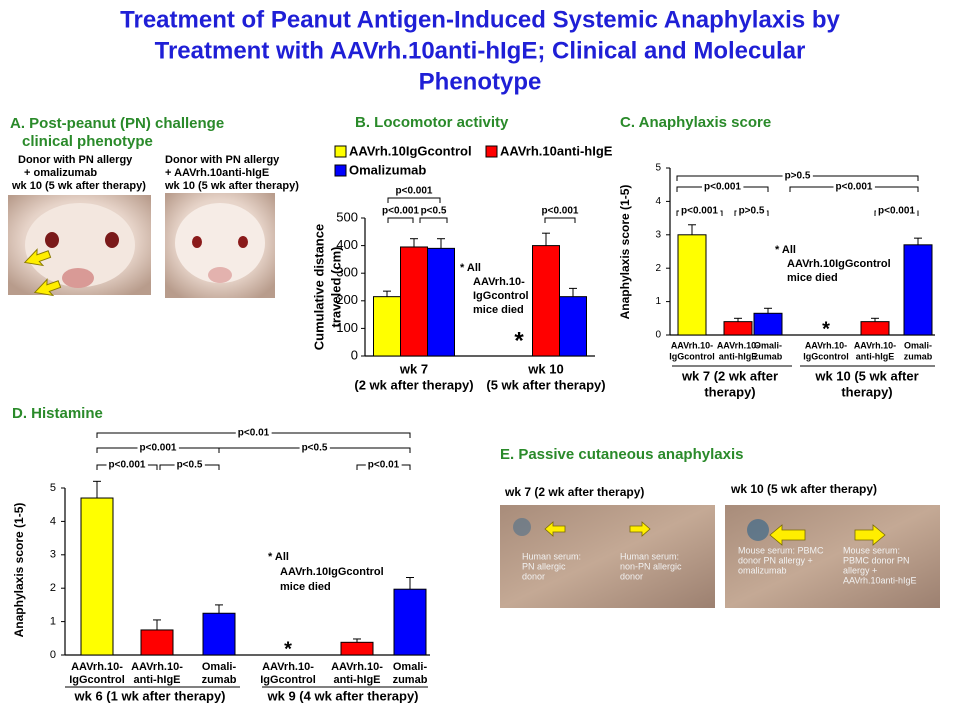 This screenshot has height=720, width=960. Describe the element at coordinates (318, 287) in the screenshot. I see `y-axis-label: Cumulative distance` at that location.